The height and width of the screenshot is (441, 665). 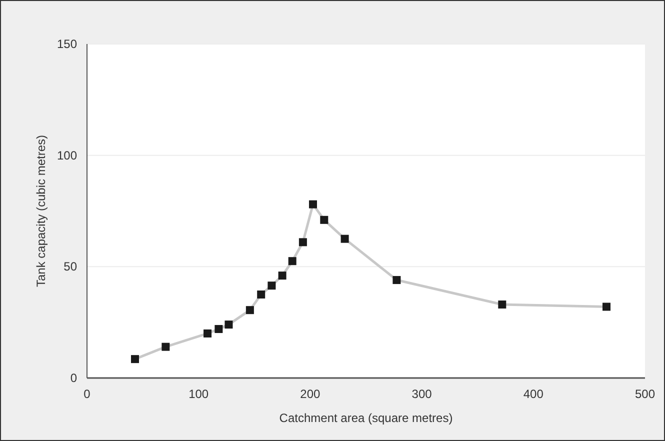 I want to click on x-tick-label: 500, so click(x=645, y=394).